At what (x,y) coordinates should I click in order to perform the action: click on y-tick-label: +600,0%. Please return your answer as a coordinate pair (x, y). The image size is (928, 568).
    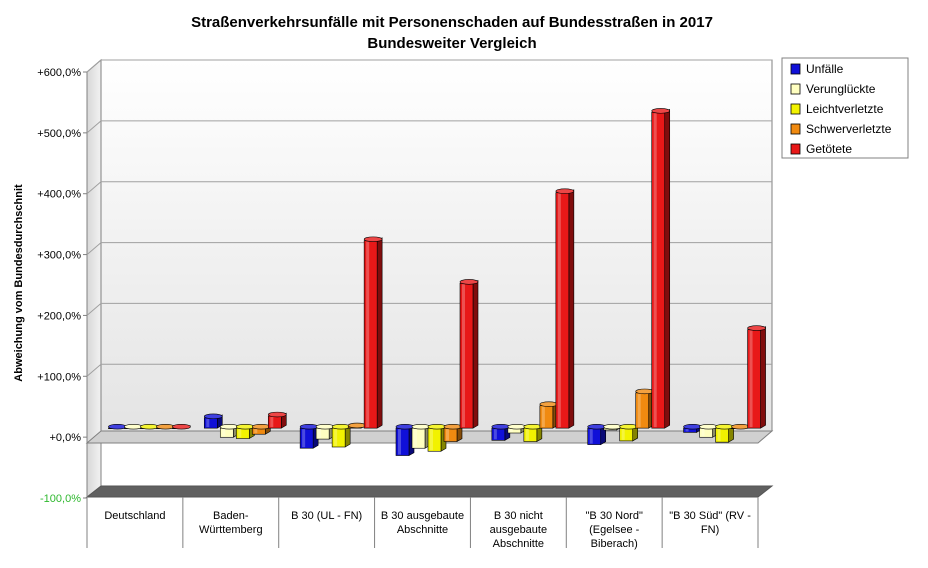
    Looking at the image, I should click on (59, 73).